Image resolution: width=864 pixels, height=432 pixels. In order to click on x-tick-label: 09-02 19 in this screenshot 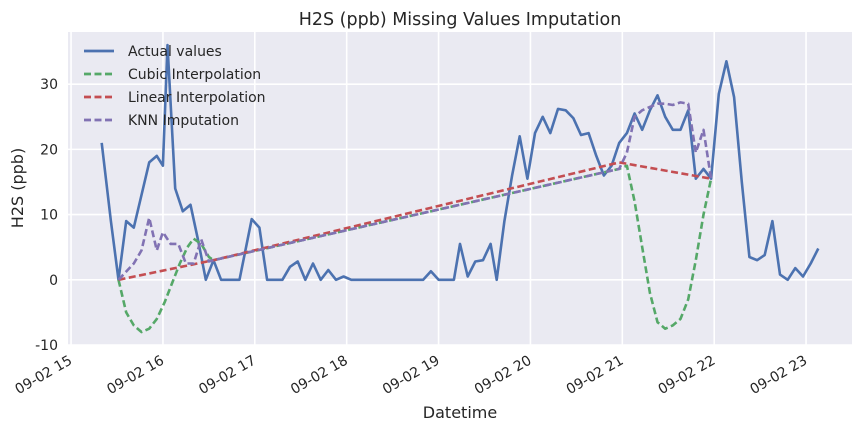, I will do `click(411, 375)`.